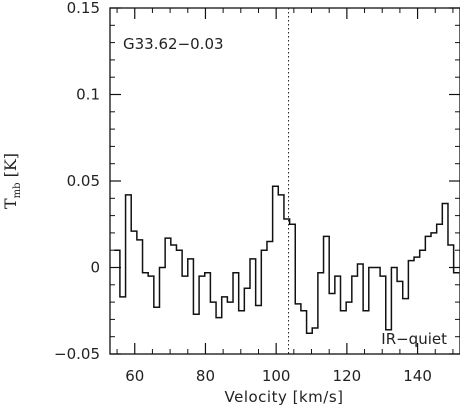 The image size is (460, 408). I want to click on x-tick-label: 100, so click(276, 376).